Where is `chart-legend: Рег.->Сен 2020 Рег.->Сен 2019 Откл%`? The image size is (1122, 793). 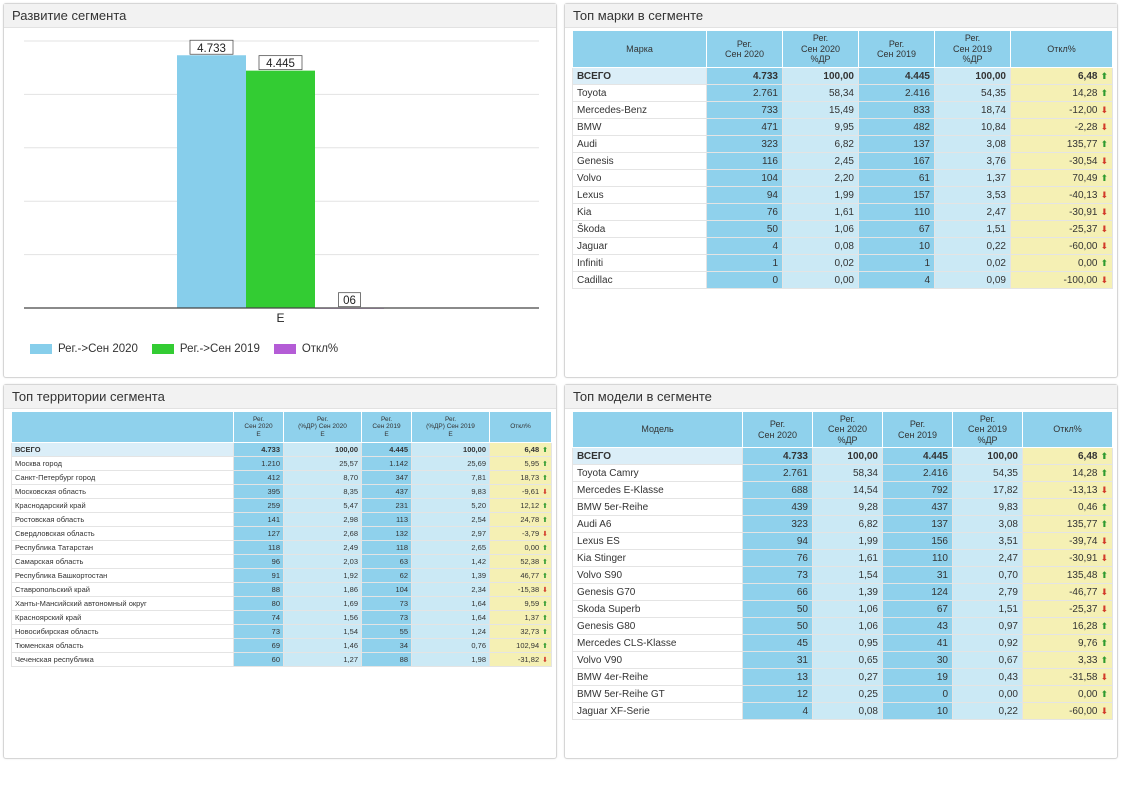 chart-legend: Рег.->Сен 2020 Рег.->Сен 2019 Откл% is located at coordinates (184, 349).